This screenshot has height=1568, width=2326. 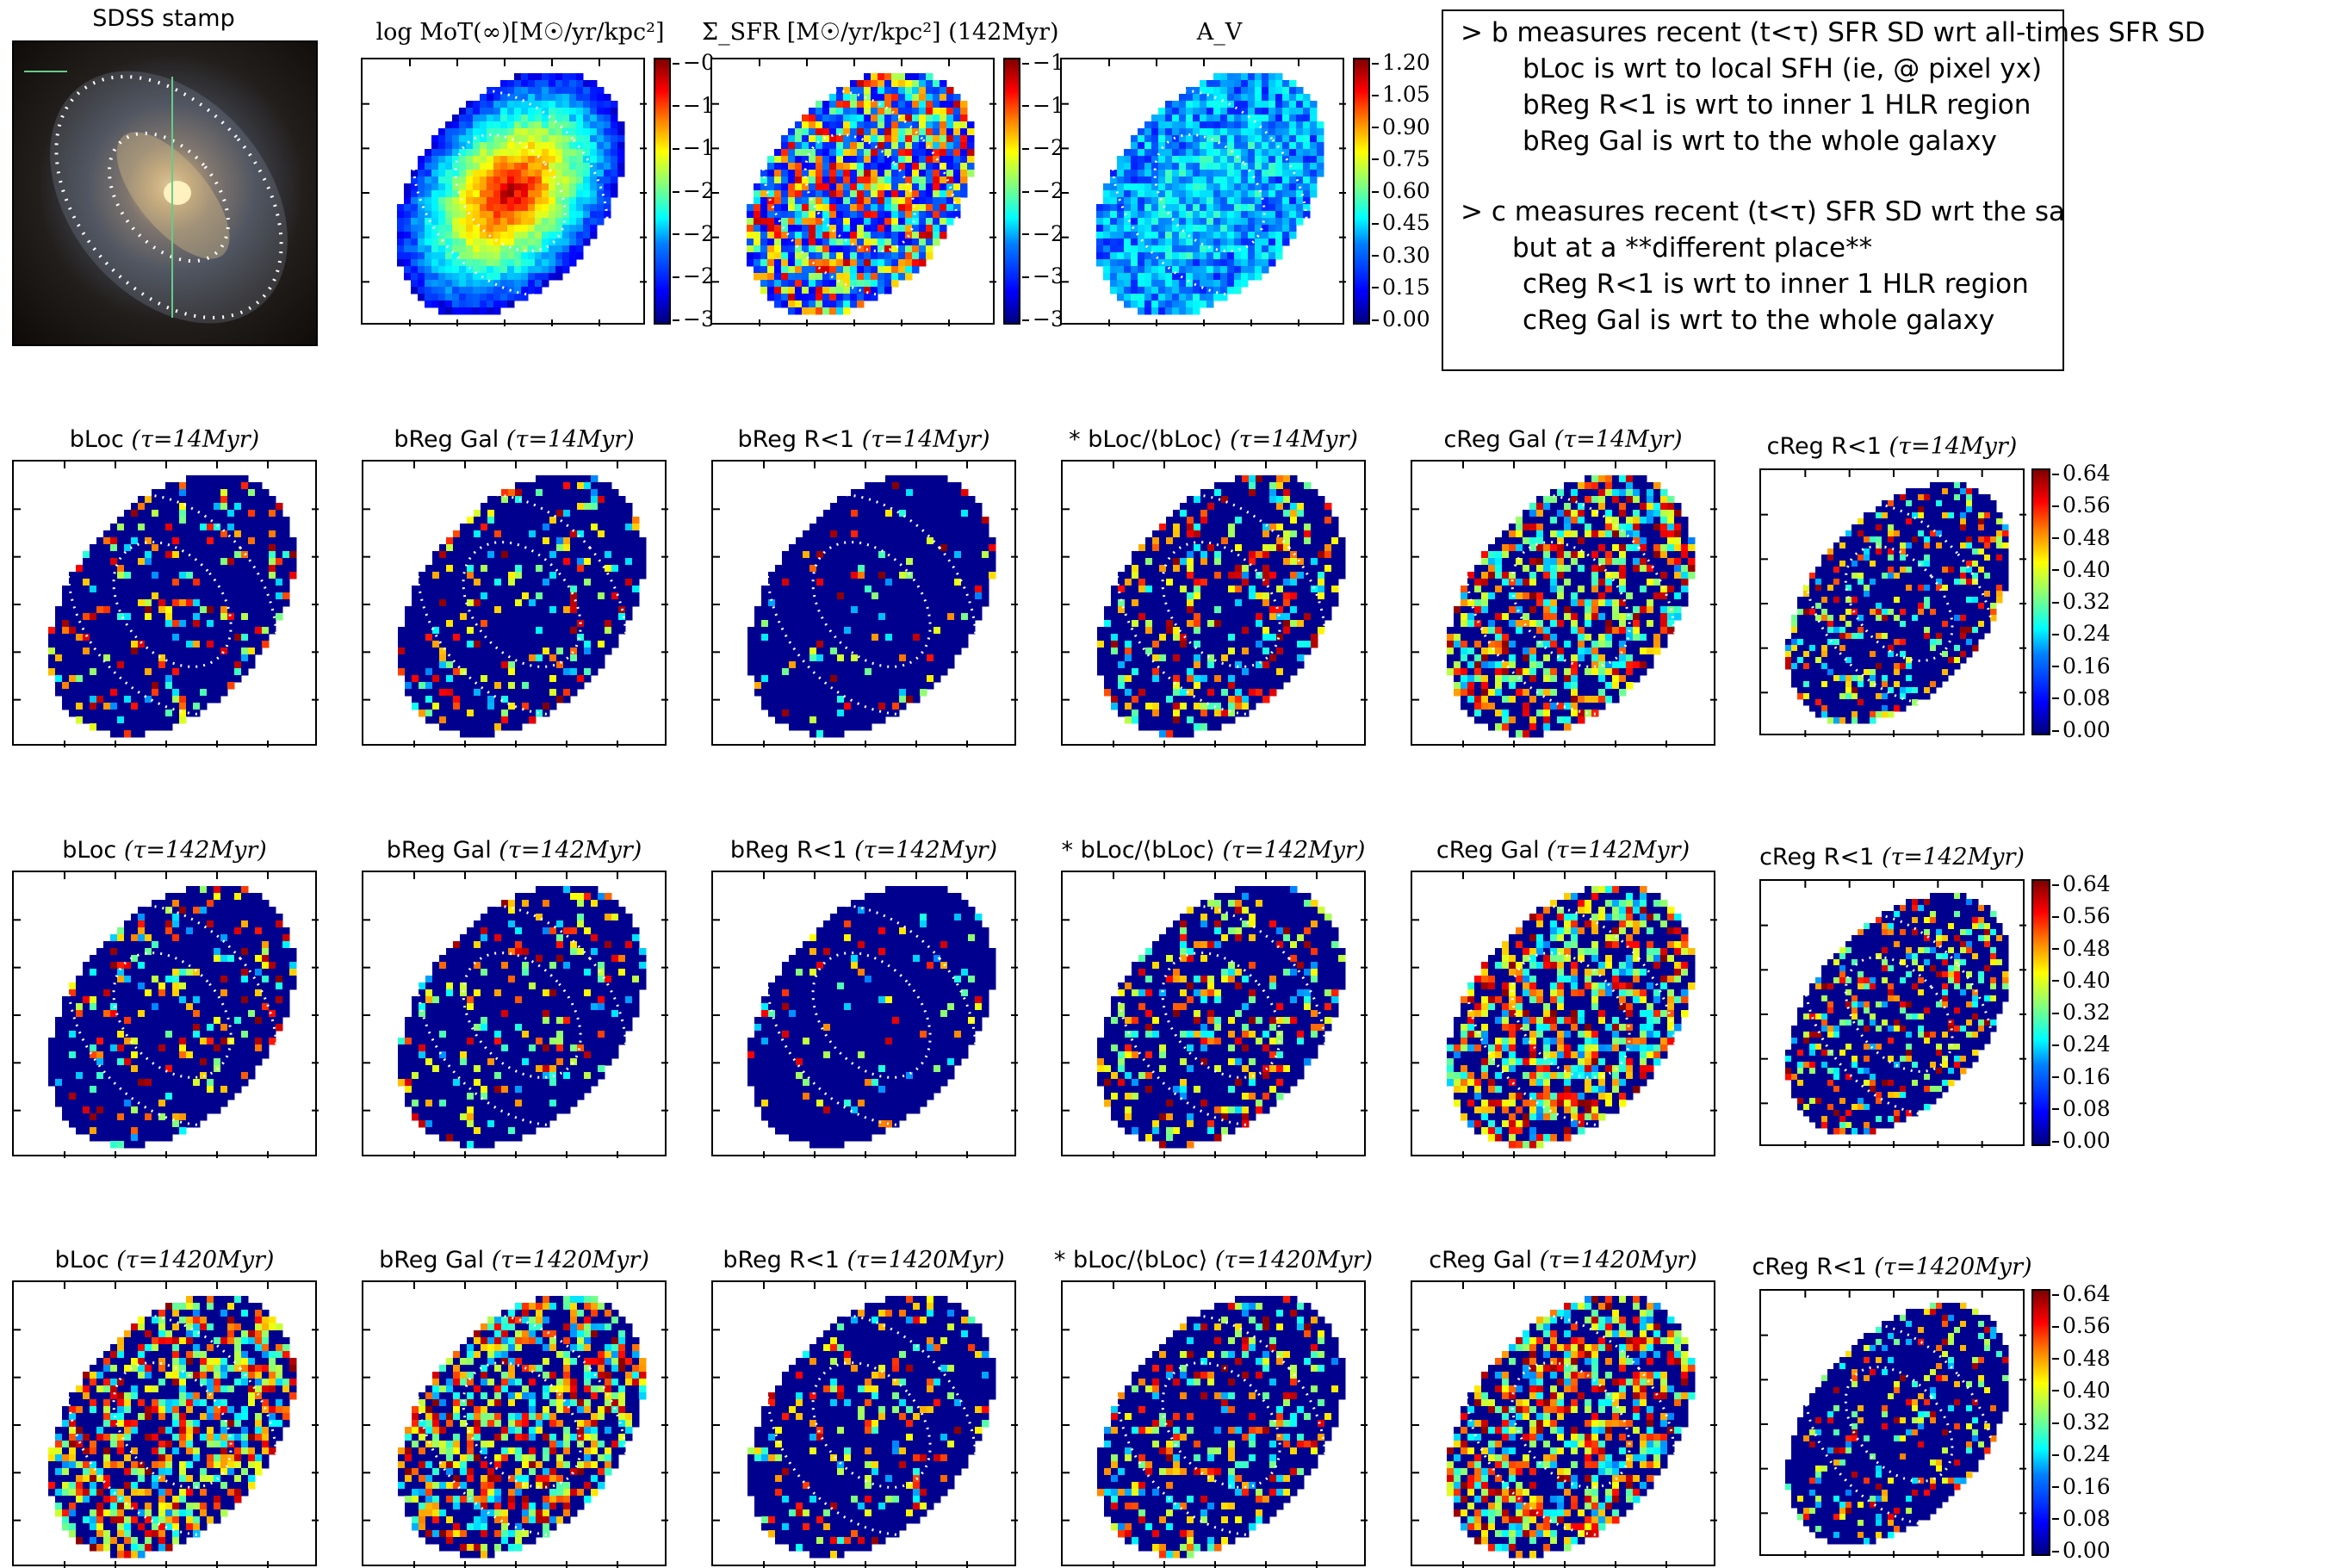 What do you see at coordinates (1406, 127) in the screenshot?
I see `colorbar-tick-label: 0.90` at bounding box center [1406, 127].